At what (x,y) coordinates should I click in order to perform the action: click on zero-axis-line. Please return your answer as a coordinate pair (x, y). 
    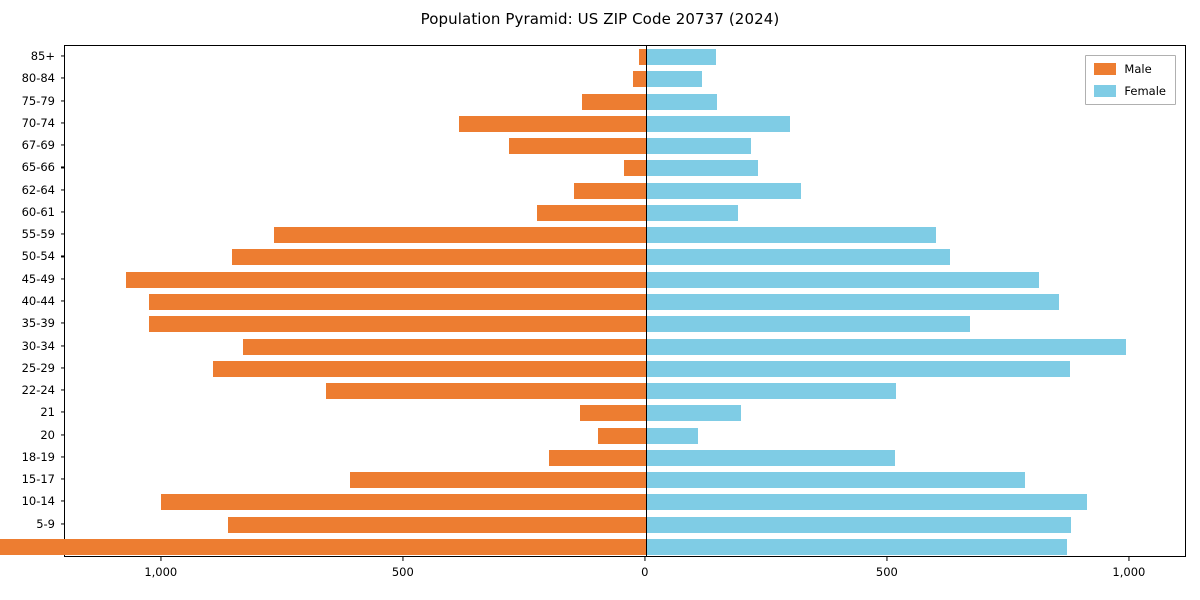
    Looking at the image, I should click on (646, 301).